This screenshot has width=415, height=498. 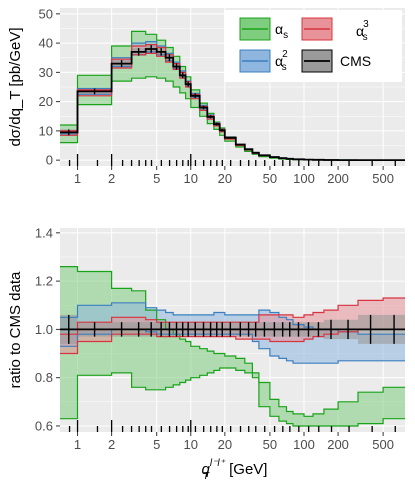 I want to click on legend-label-alpha-s3-sub: s, so click(x=365, y=37).